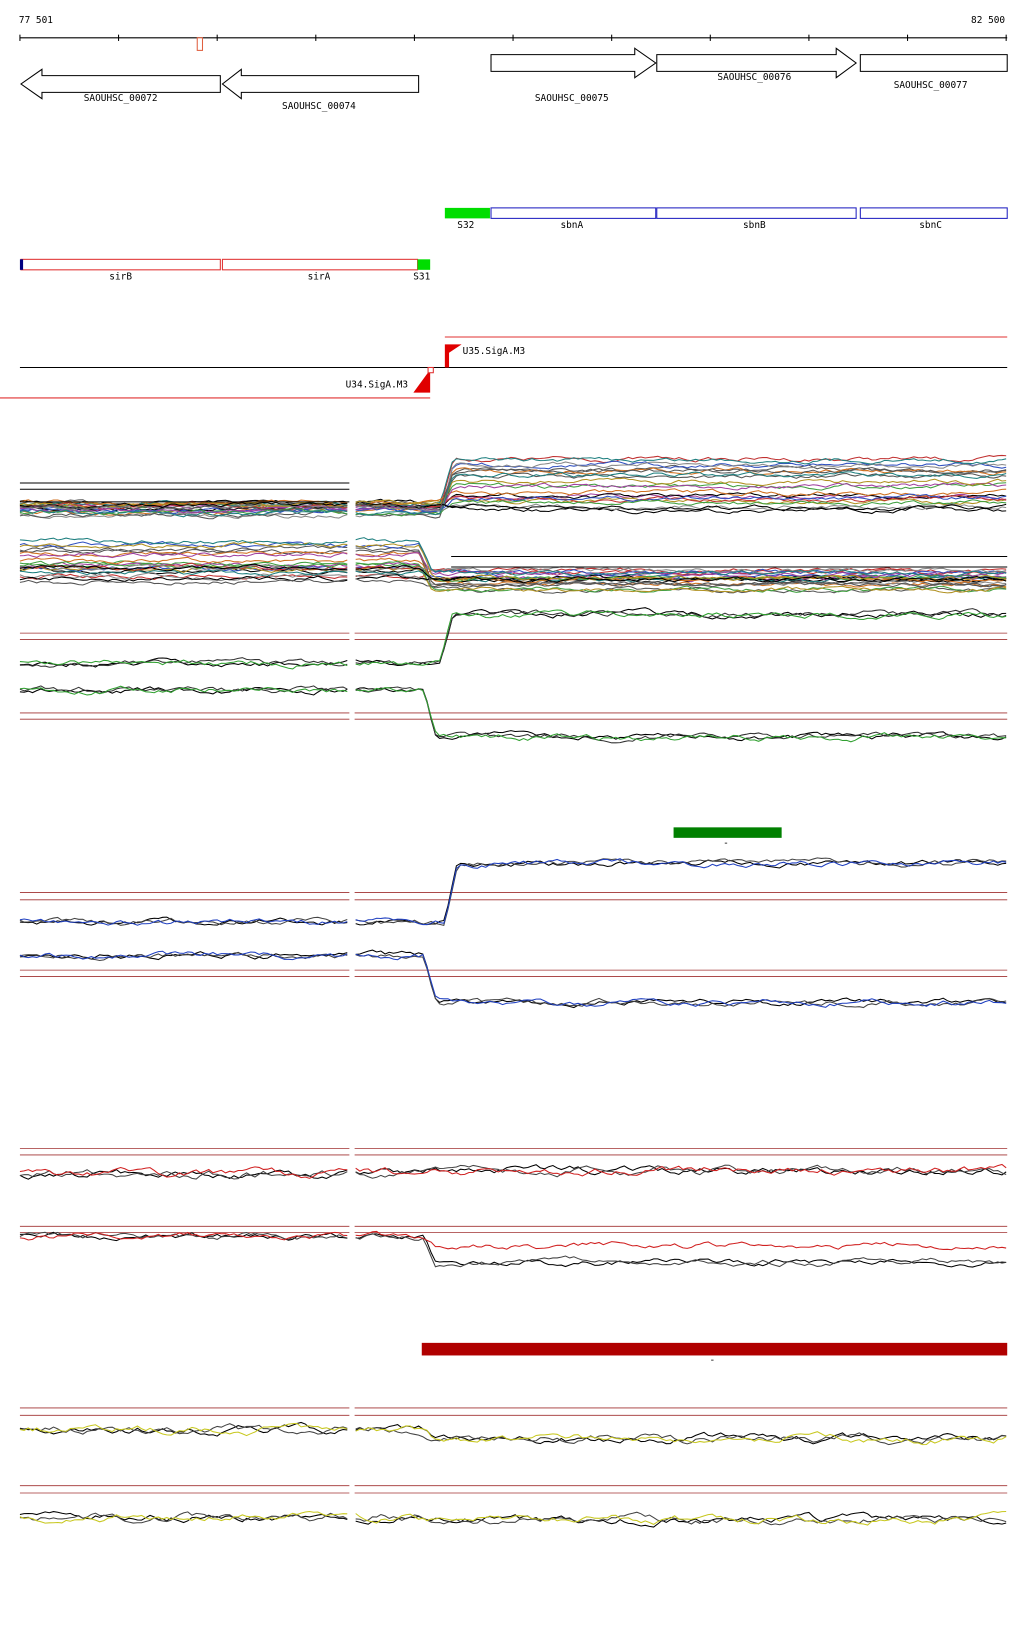 The image size is (1024, 1640). Describe the element at coordinates (713, 1360) in the screenshot. I see `region-label: -` at that location.